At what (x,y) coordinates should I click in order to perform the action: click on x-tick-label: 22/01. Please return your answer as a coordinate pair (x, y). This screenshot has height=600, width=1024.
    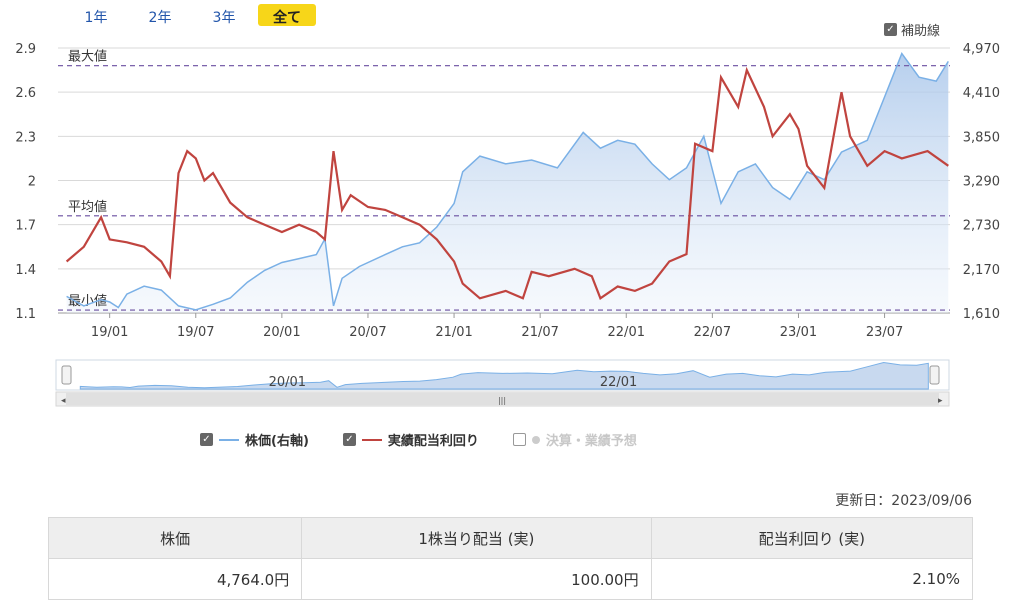
    Looking at the image, I should click on (626, 332).